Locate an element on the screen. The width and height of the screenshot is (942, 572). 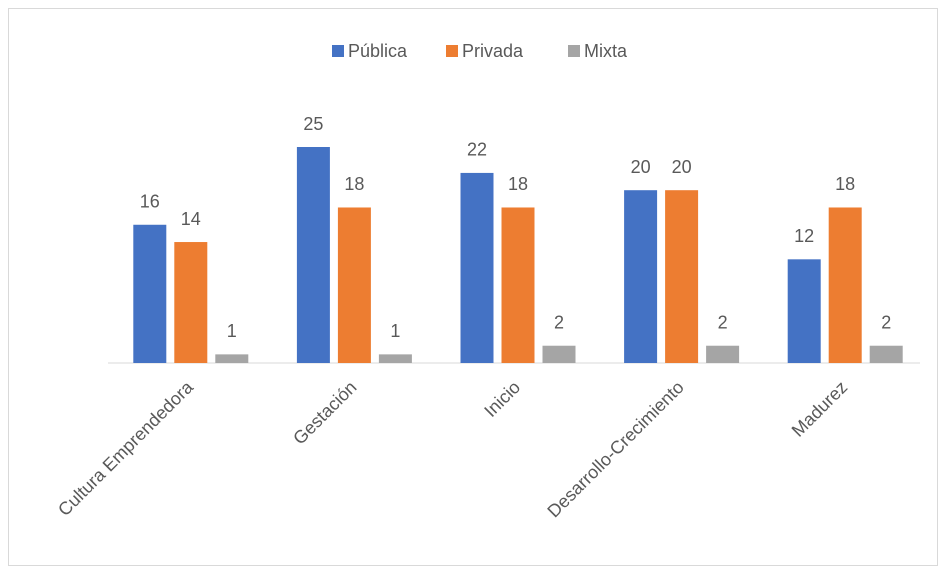
legend-label: Privada is located at coordinates (493, 51).